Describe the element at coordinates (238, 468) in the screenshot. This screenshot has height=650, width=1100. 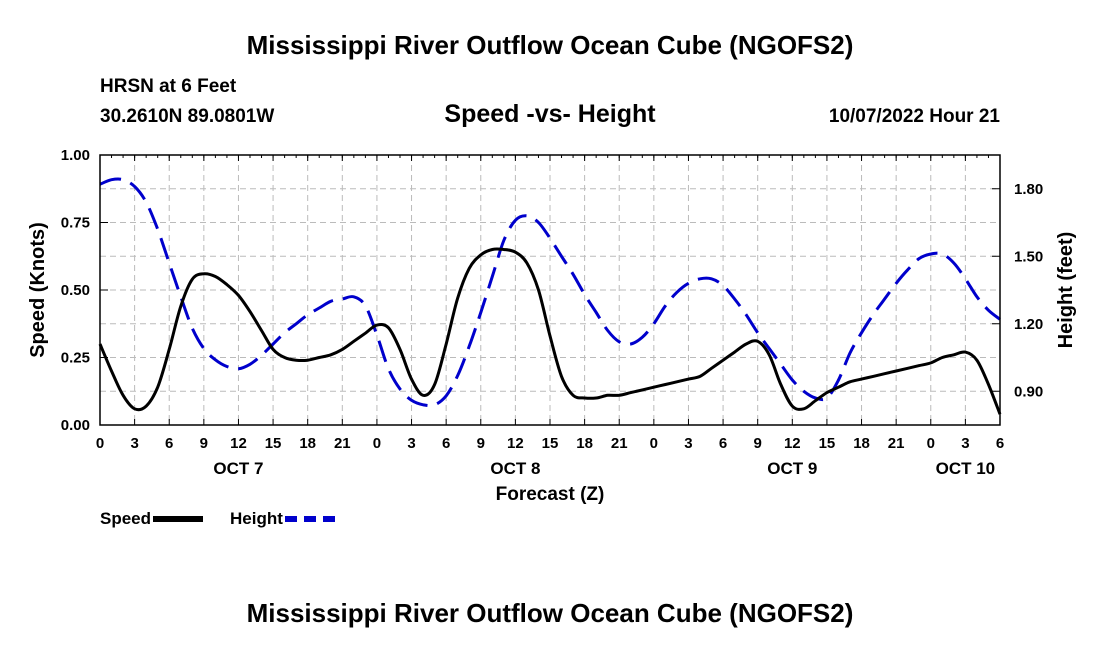
I see `day-label: OCT 7` at that location.